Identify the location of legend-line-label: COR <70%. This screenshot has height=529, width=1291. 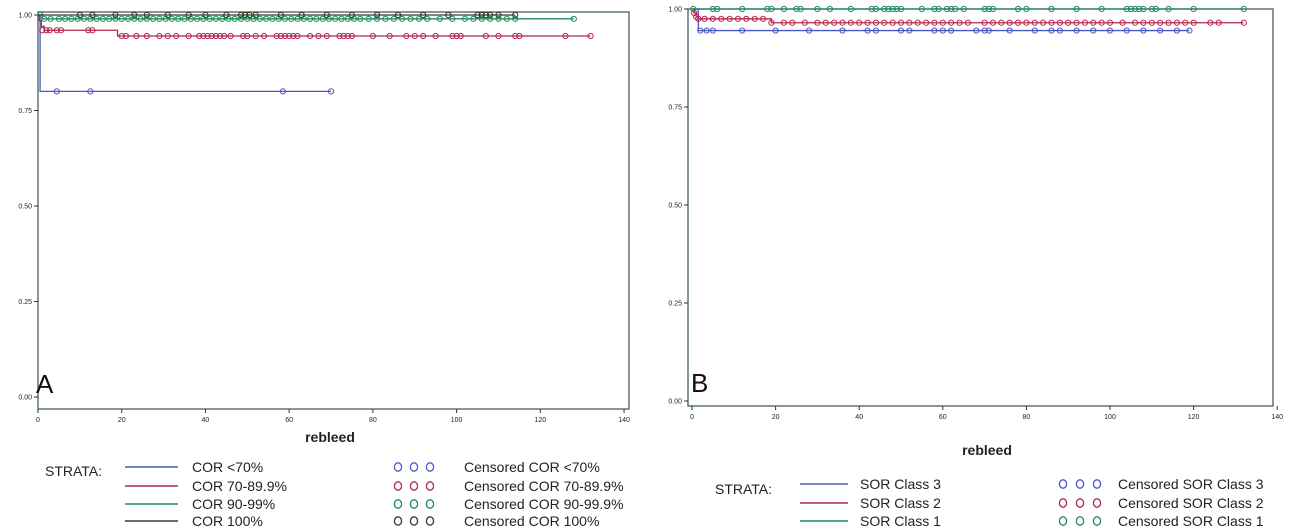
(227, 467).